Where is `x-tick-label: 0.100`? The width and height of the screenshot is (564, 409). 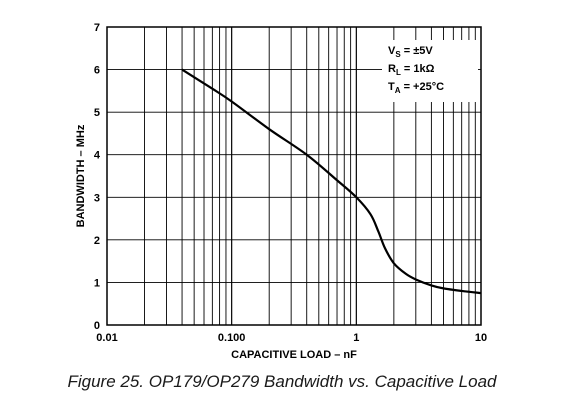
x-tick-label: 0.100 is located at coordinates (232, 338).